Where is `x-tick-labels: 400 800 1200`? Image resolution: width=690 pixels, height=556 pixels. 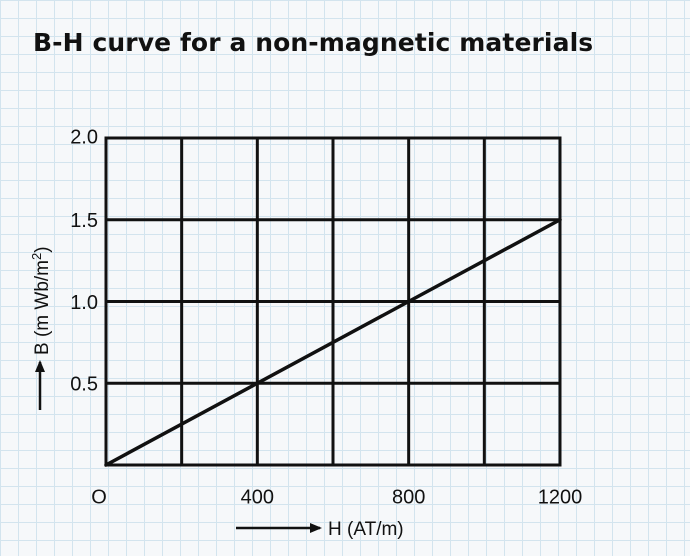
x-tick-labels: 400 800 1200 is located at coordinates (412, 497).